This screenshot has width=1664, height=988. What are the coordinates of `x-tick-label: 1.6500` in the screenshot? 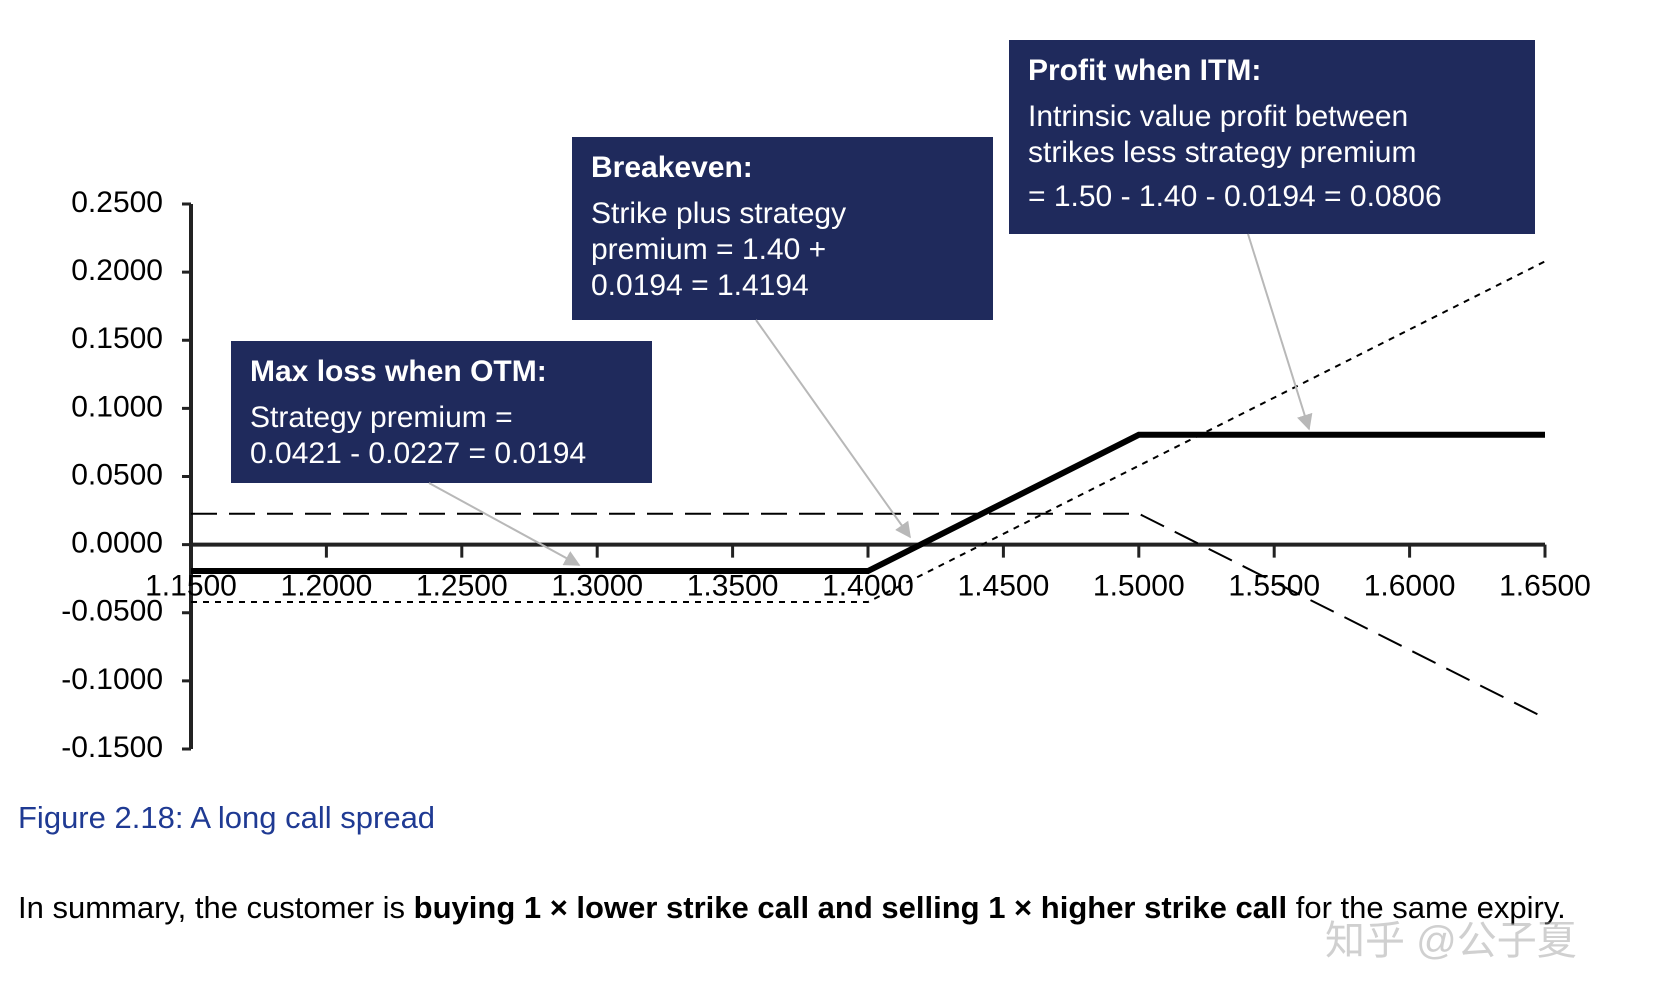 It's located at (1545, 586).